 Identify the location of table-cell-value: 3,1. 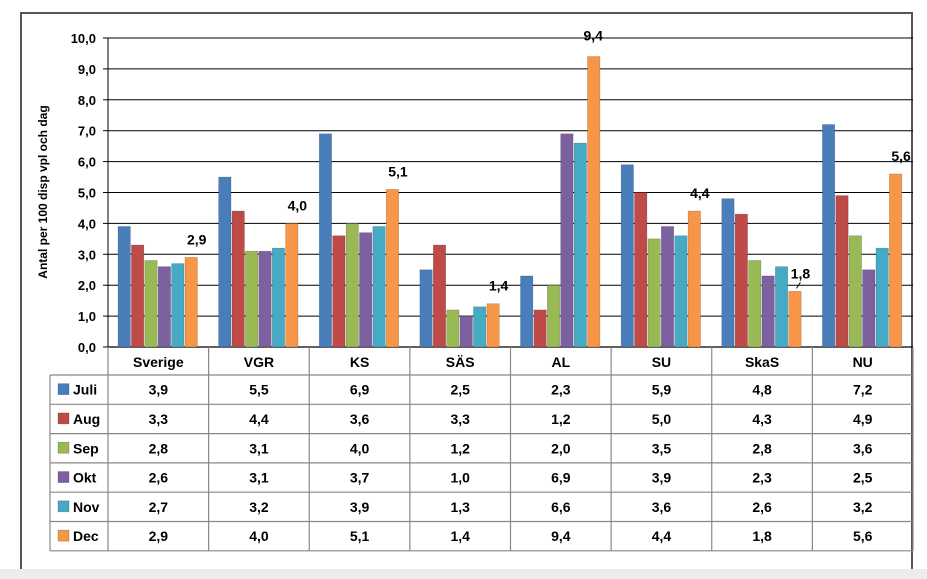
(259, 448).